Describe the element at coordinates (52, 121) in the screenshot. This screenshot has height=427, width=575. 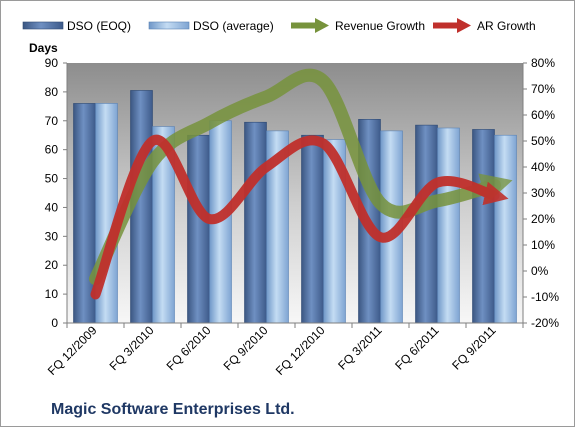
I see `y-left-tick-label: 70` at that location.